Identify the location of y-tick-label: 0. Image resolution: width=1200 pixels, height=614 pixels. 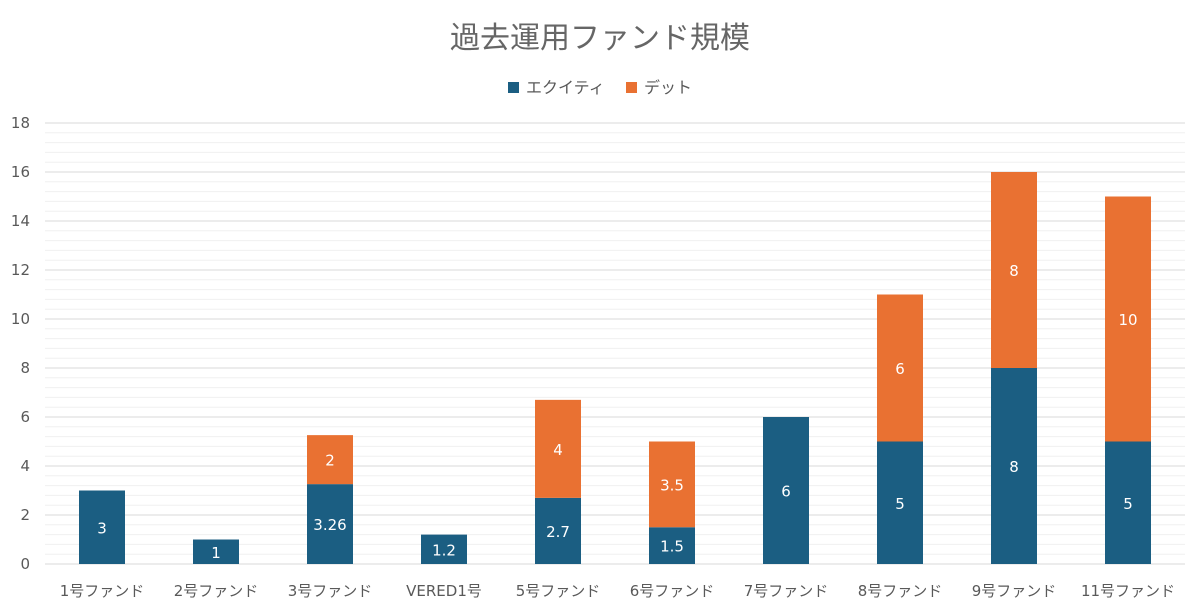
(25, 564).